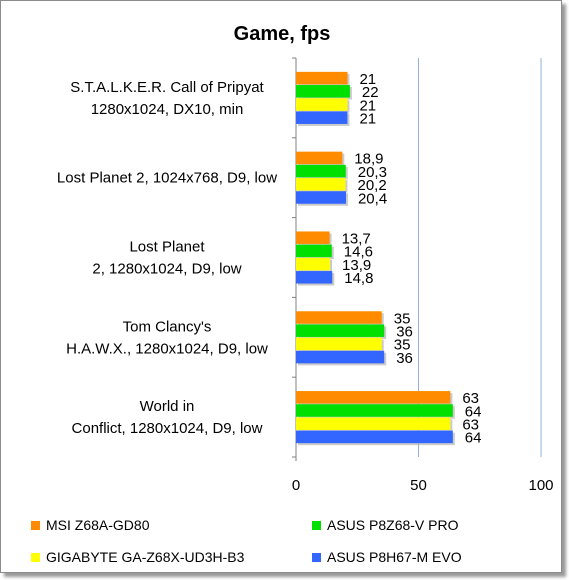  Describe the element at coordinates (167, 428) in the screenshot. I see `category-label-5: Conflict, 1280x1024, D9, low` at that location.